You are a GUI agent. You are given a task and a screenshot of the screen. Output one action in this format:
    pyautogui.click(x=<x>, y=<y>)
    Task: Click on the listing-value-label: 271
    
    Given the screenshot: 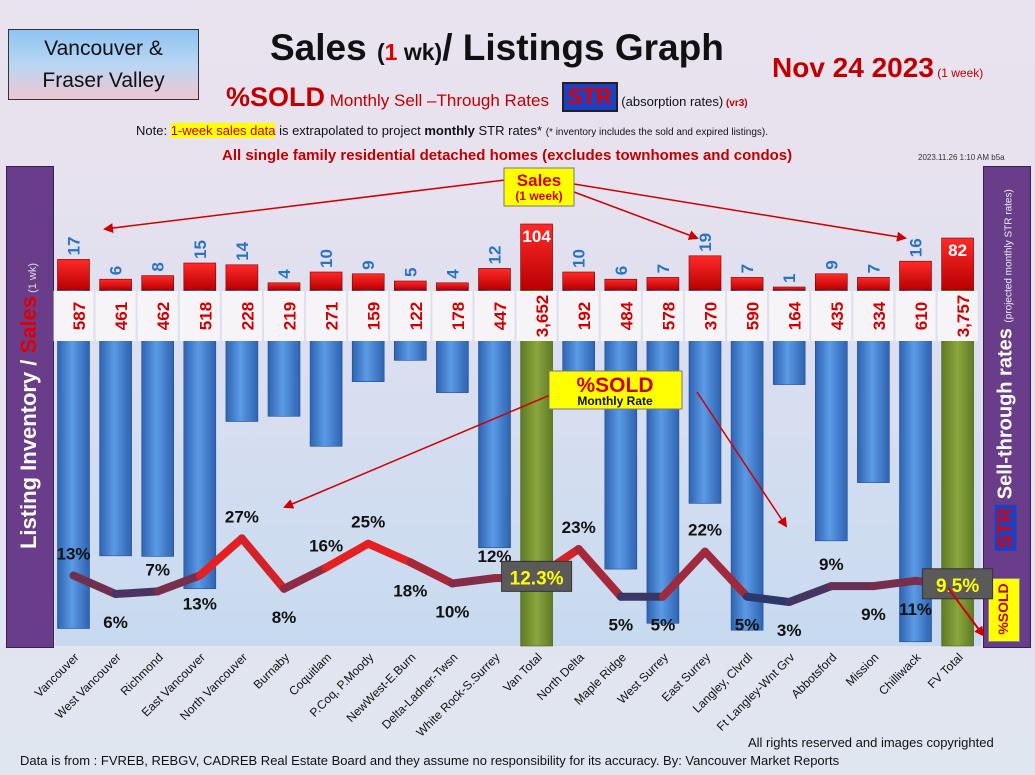 What is the action you would take?
    pyautogui.click(x=332, y=316)
    